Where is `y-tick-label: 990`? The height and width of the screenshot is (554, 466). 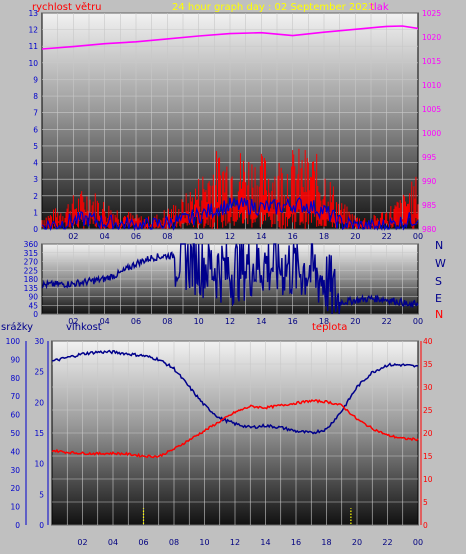
y-tick-label: 990 is located at coordinates (429, 181).